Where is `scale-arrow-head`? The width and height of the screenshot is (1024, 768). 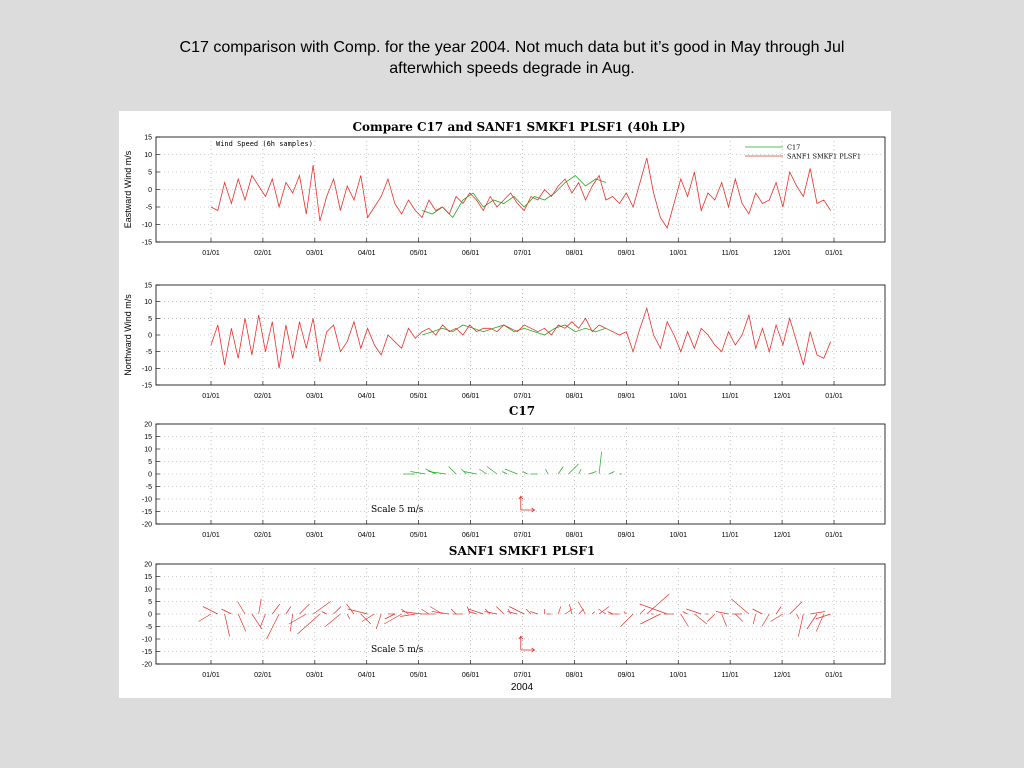 scale-arrow-head is located at coordinates (521, 497).